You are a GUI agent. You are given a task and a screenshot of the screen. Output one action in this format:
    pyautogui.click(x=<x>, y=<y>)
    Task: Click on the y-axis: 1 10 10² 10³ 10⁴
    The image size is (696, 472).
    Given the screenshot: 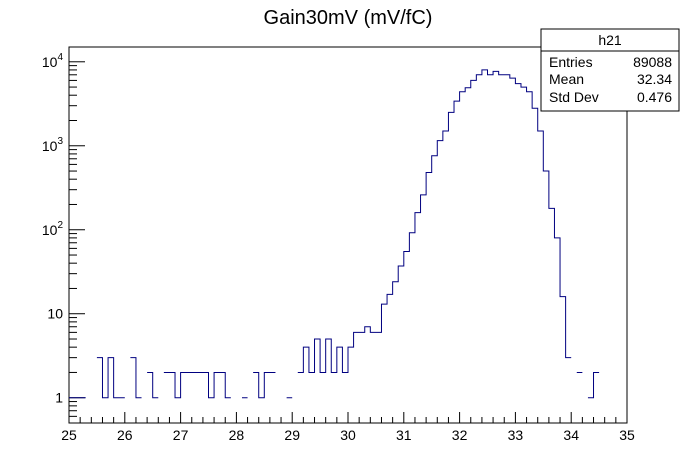 What is the action you would take?
    pyautogui.click(x=63, y=238)
    